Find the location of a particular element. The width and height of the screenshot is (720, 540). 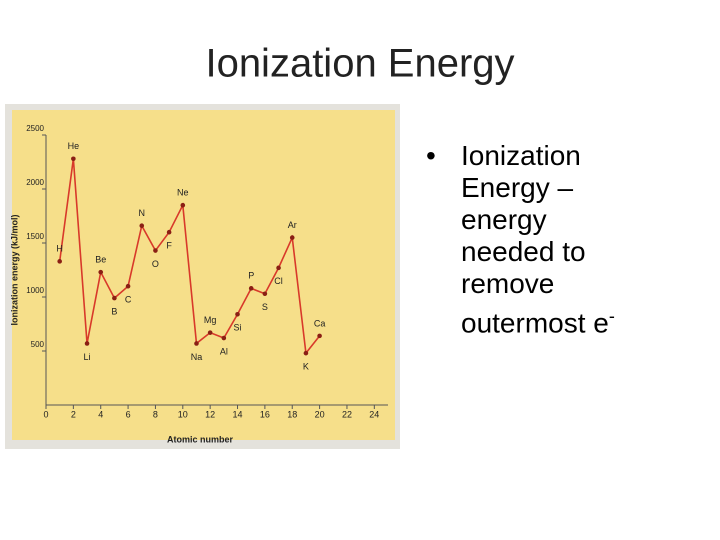

point-label: F is located at coordinates (169, 246).